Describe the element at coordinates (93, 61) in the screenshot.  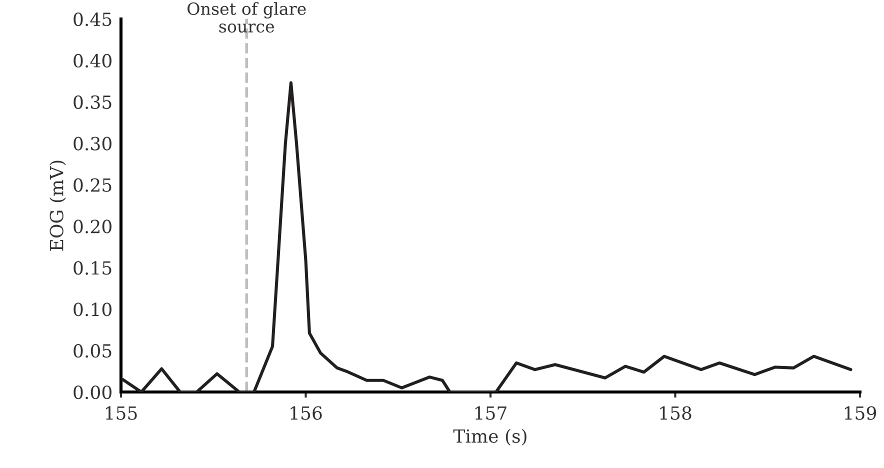
I see `y-tick-label: 0.40` at that location.